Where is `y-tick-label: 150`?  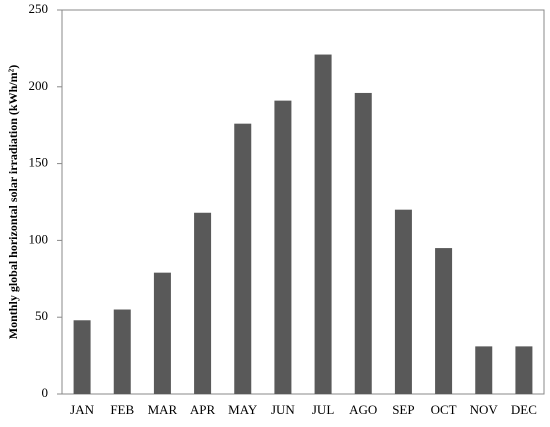 y-tick-label: 150 is located at coordinates (39, 162).